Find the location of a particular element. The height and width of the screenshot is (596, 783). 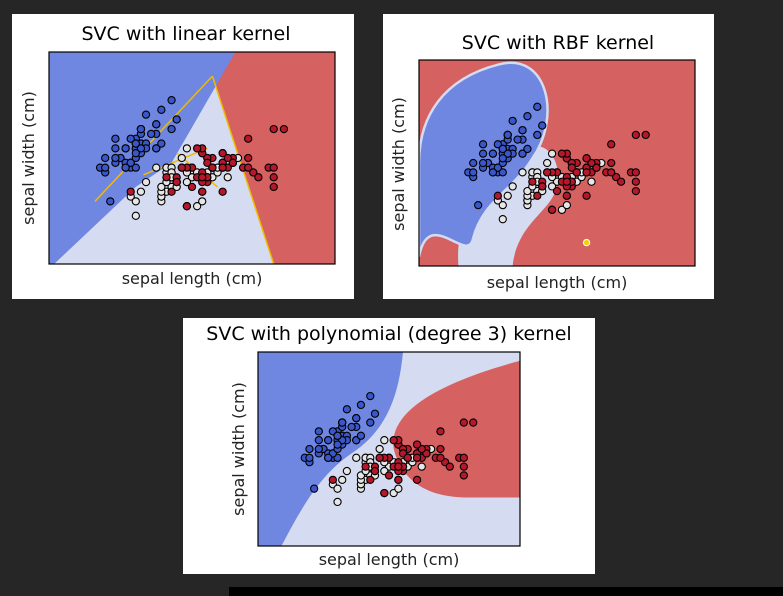

bottom-bar is located at coordinates (506, 591).